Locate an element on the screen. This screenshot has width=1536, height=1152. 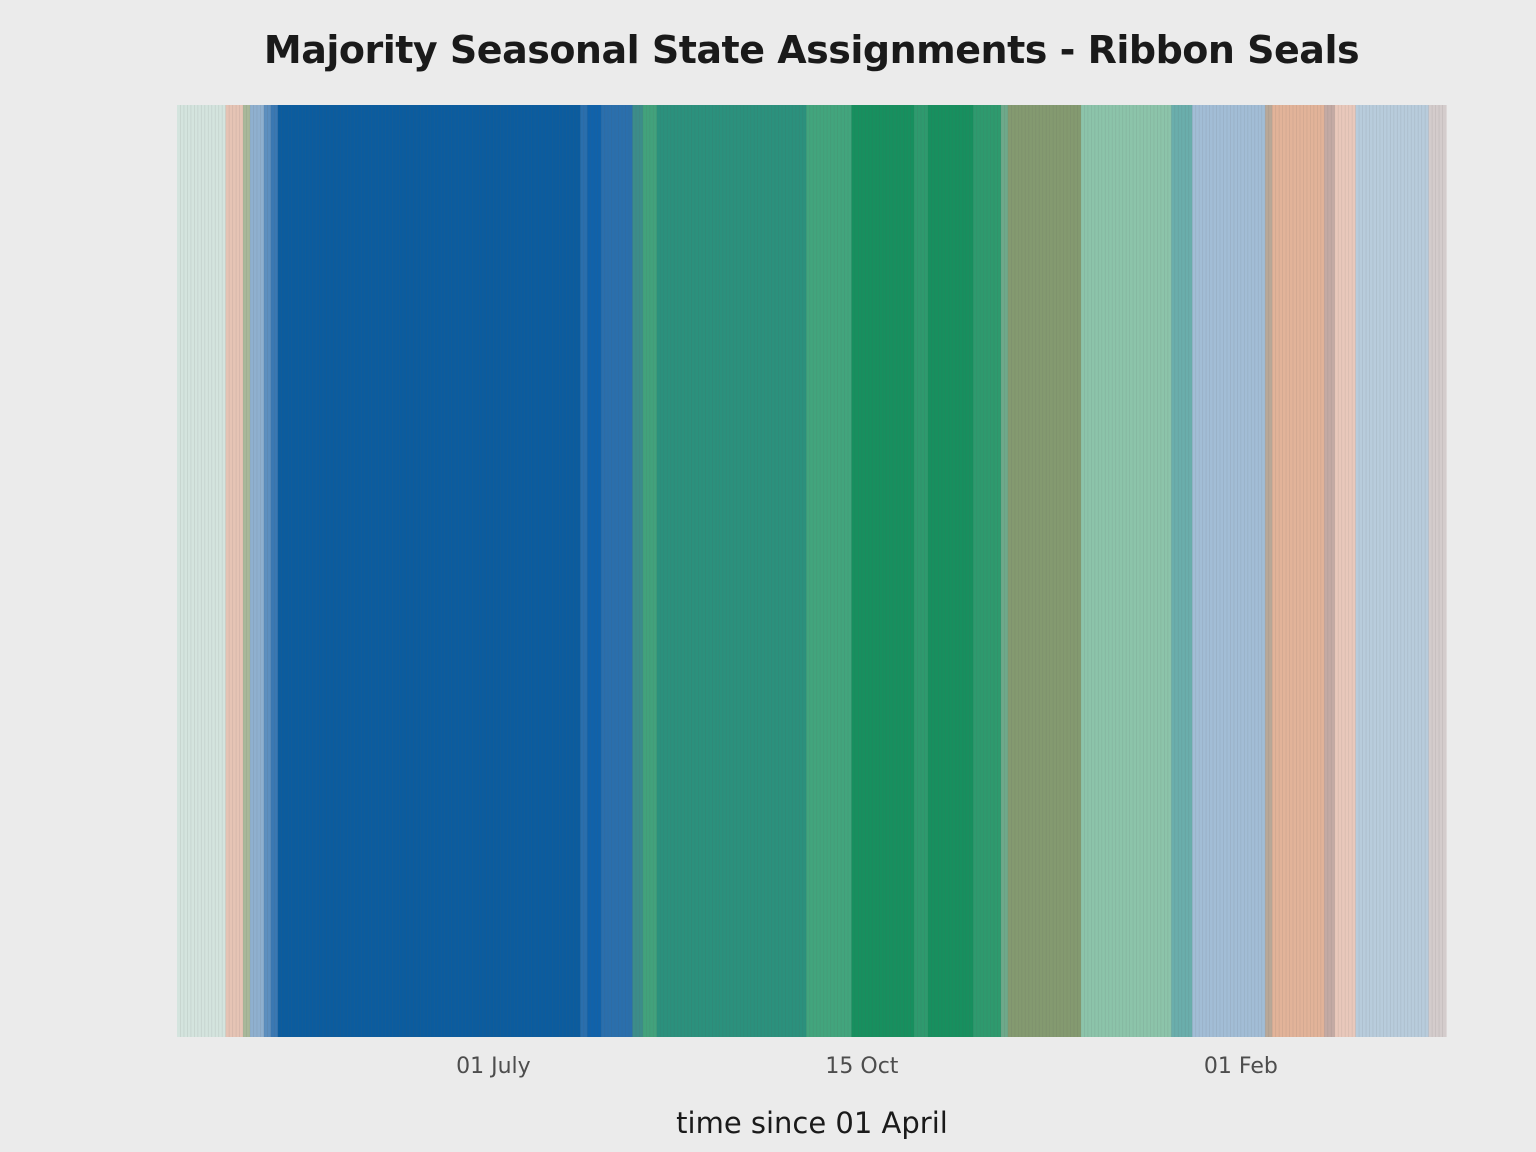
x-tick-label-0: 01 July is located at coordinates (493, 1066).